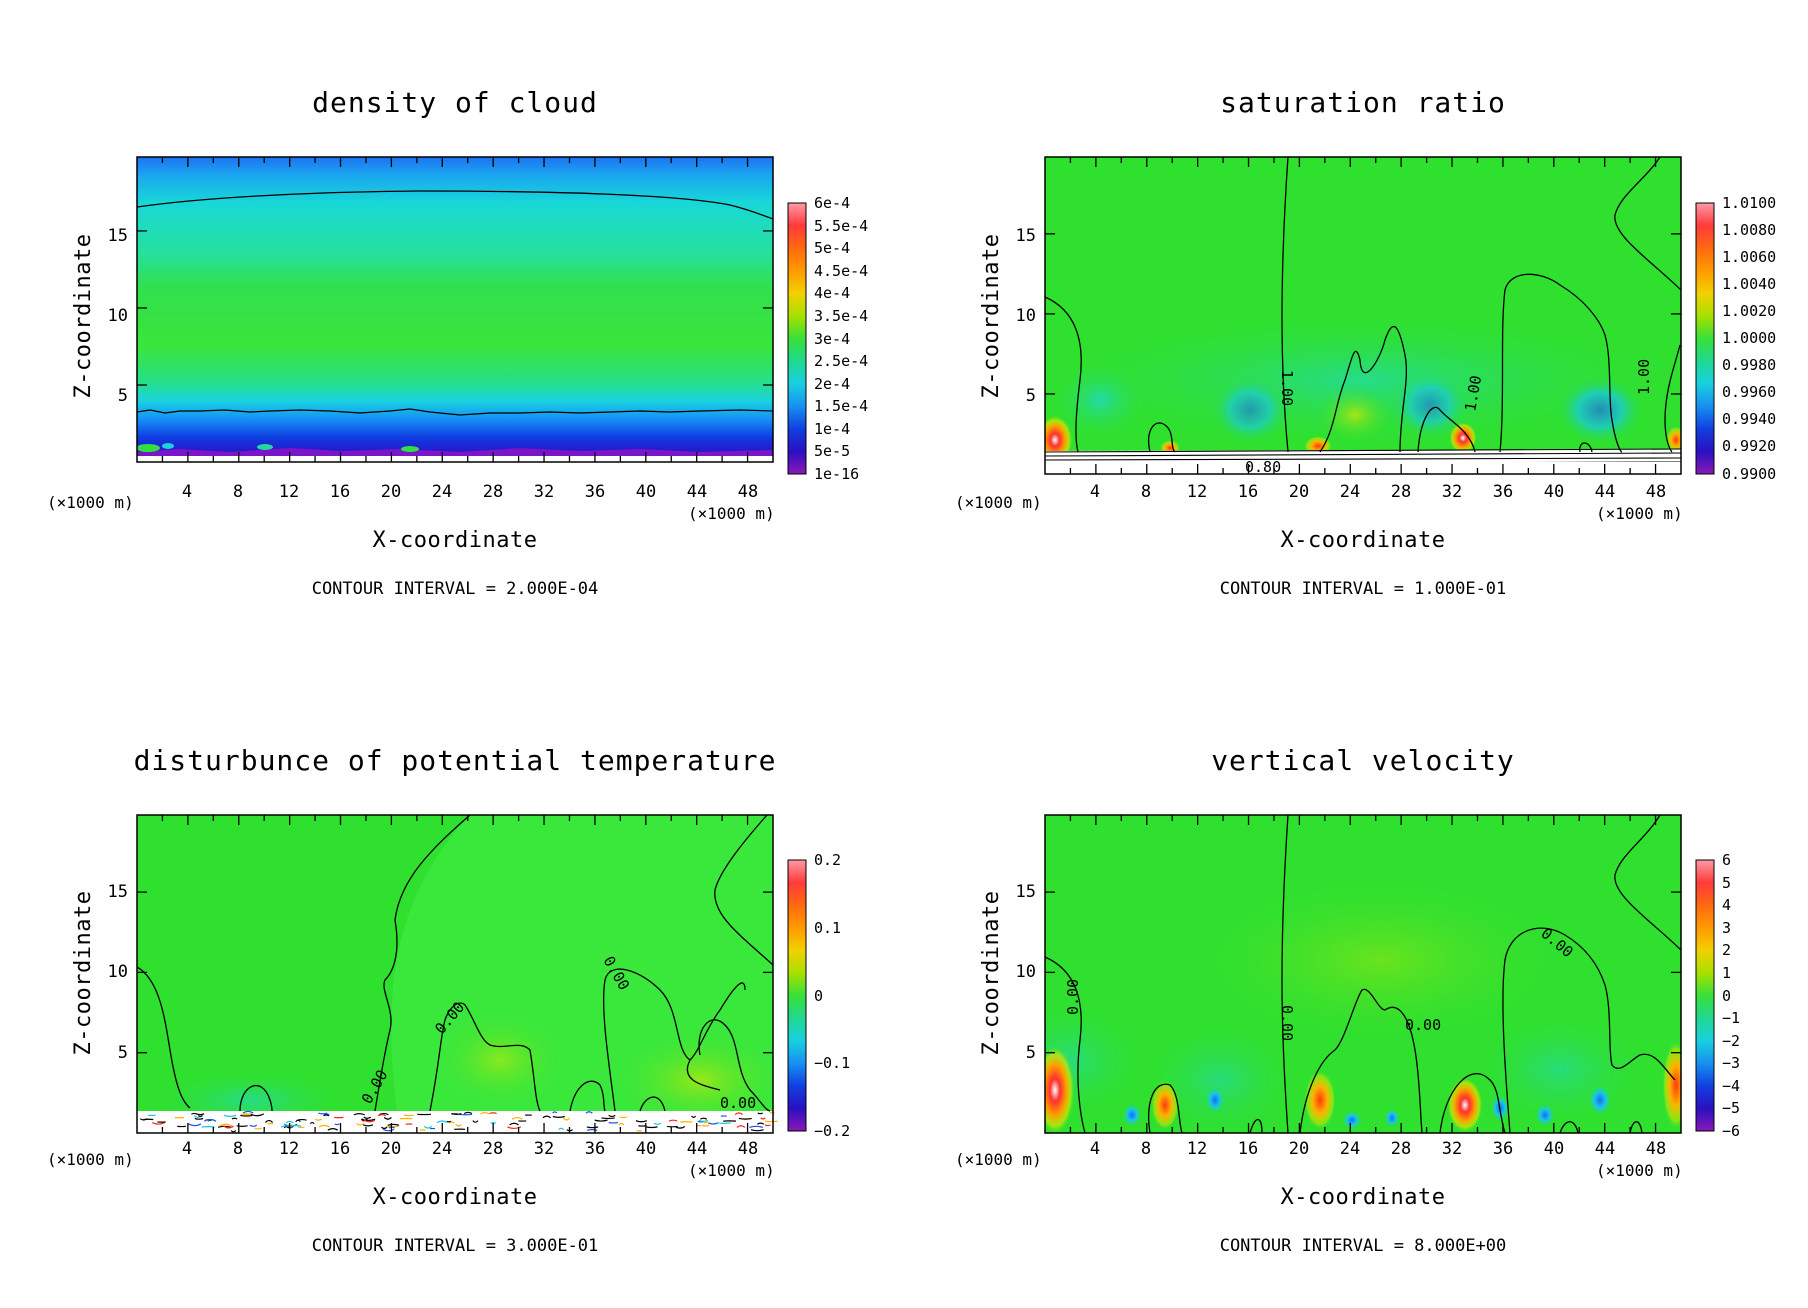 This screenshot has width=1808, height=1308. Describe the element at coordinates (1749, 338) in the screenshot. I see `colorbar-label: 1.0000` at that location.